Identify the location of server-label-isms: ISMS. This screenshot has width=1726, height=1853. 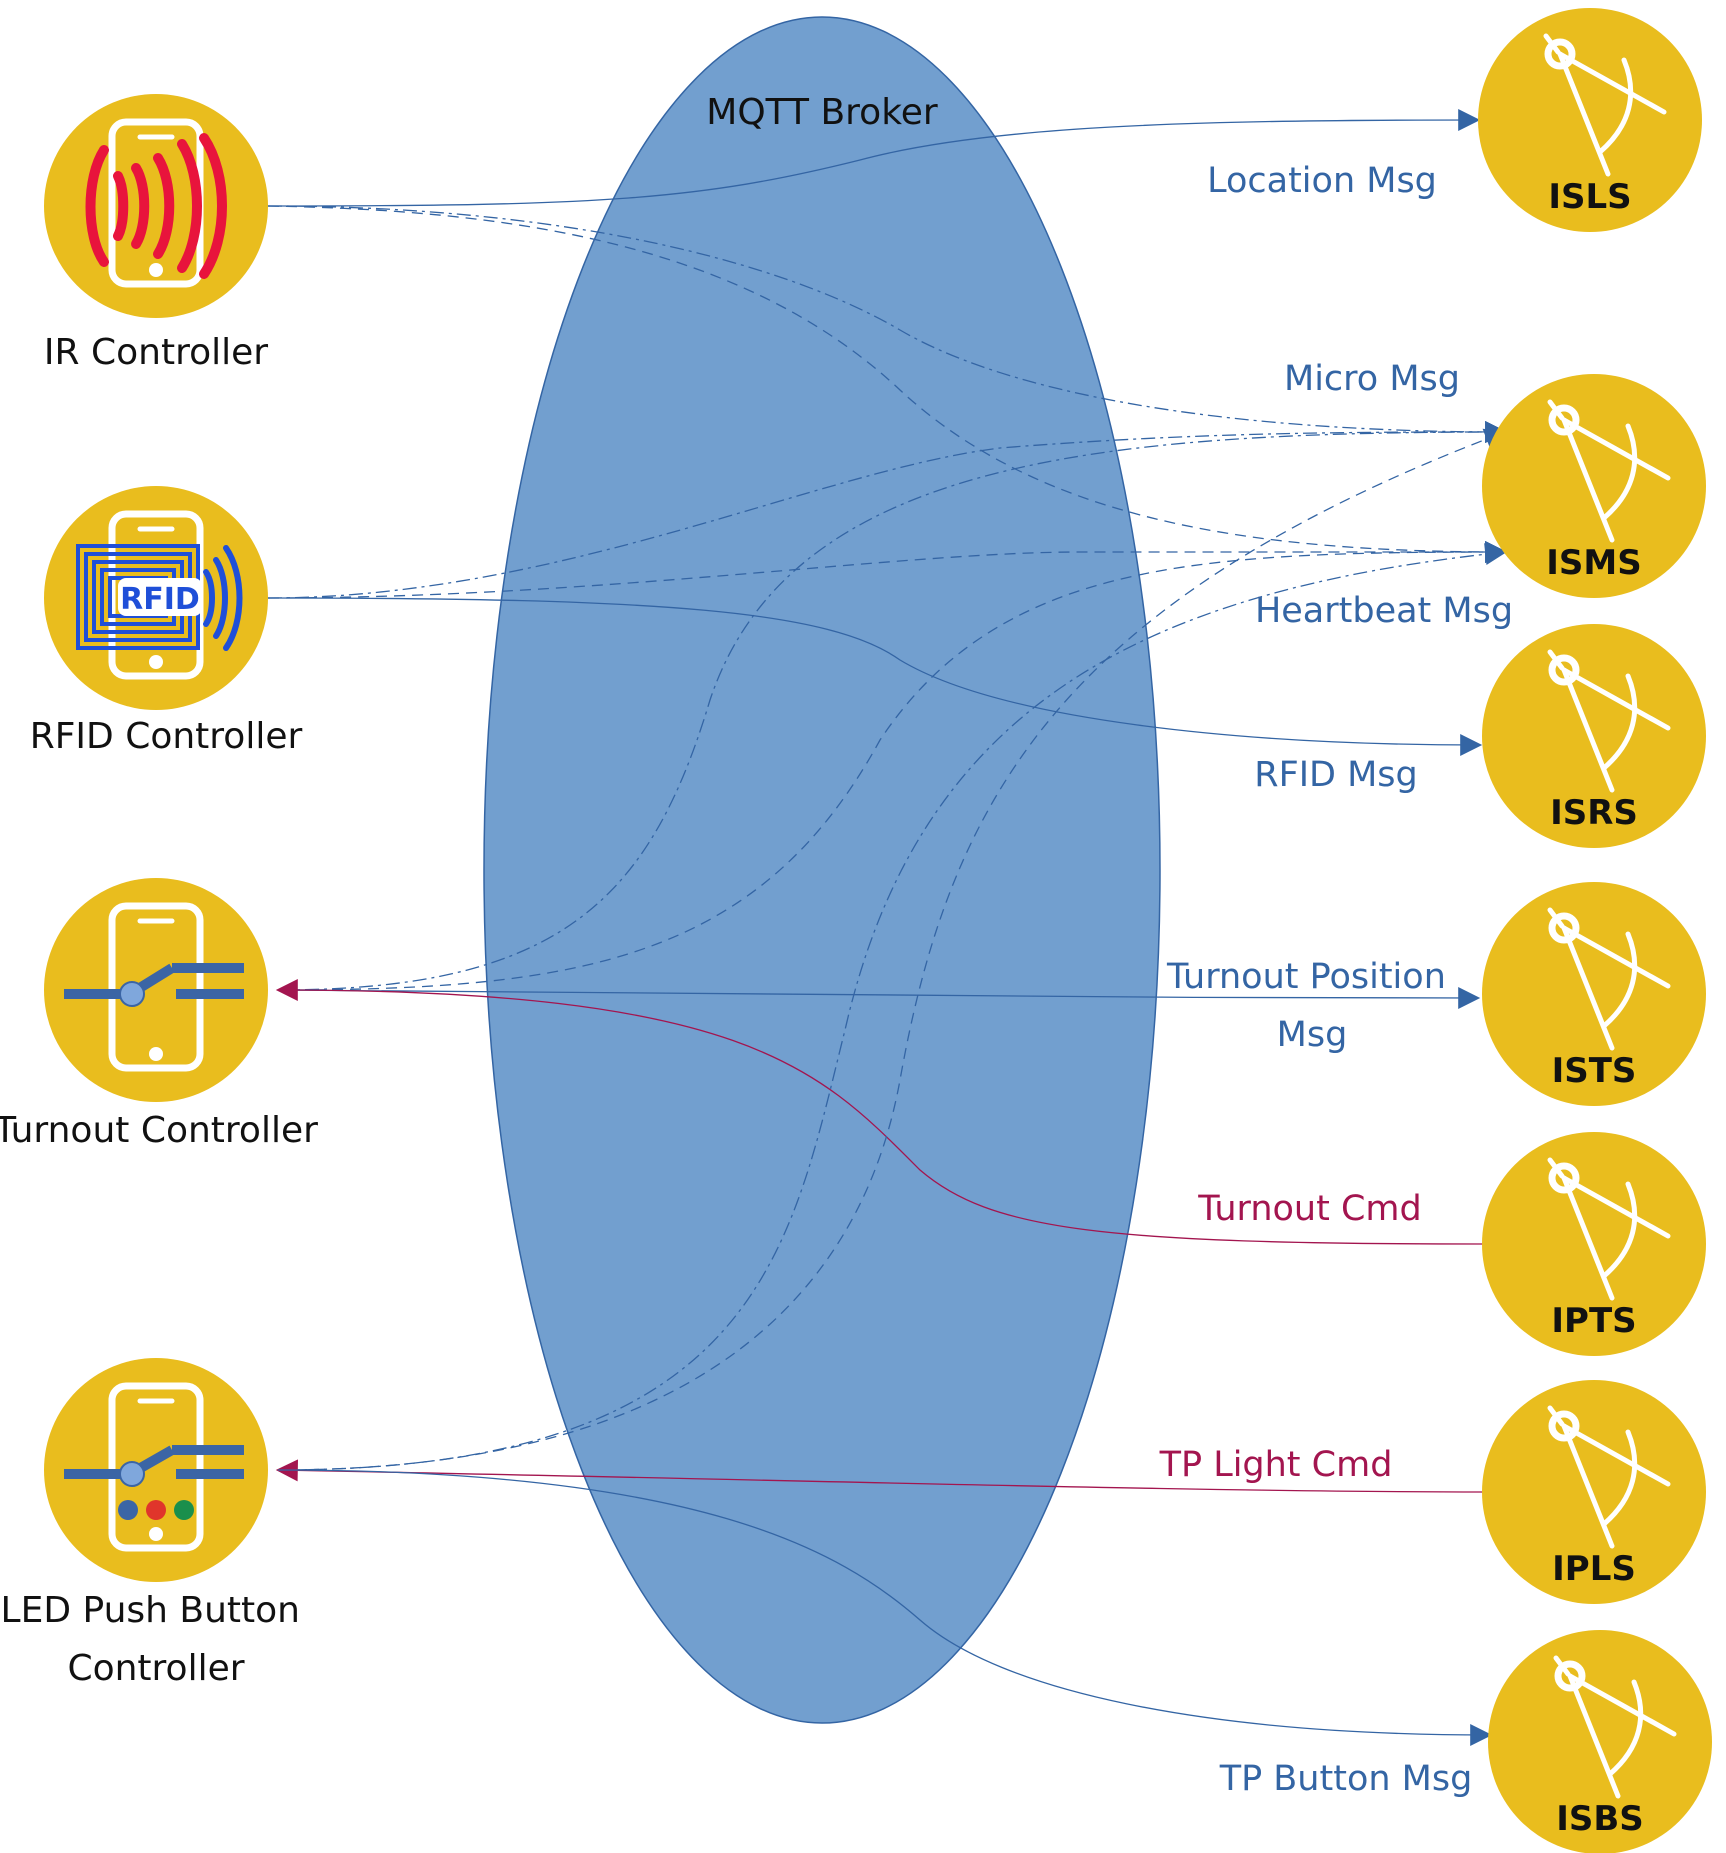
(1593, 563).